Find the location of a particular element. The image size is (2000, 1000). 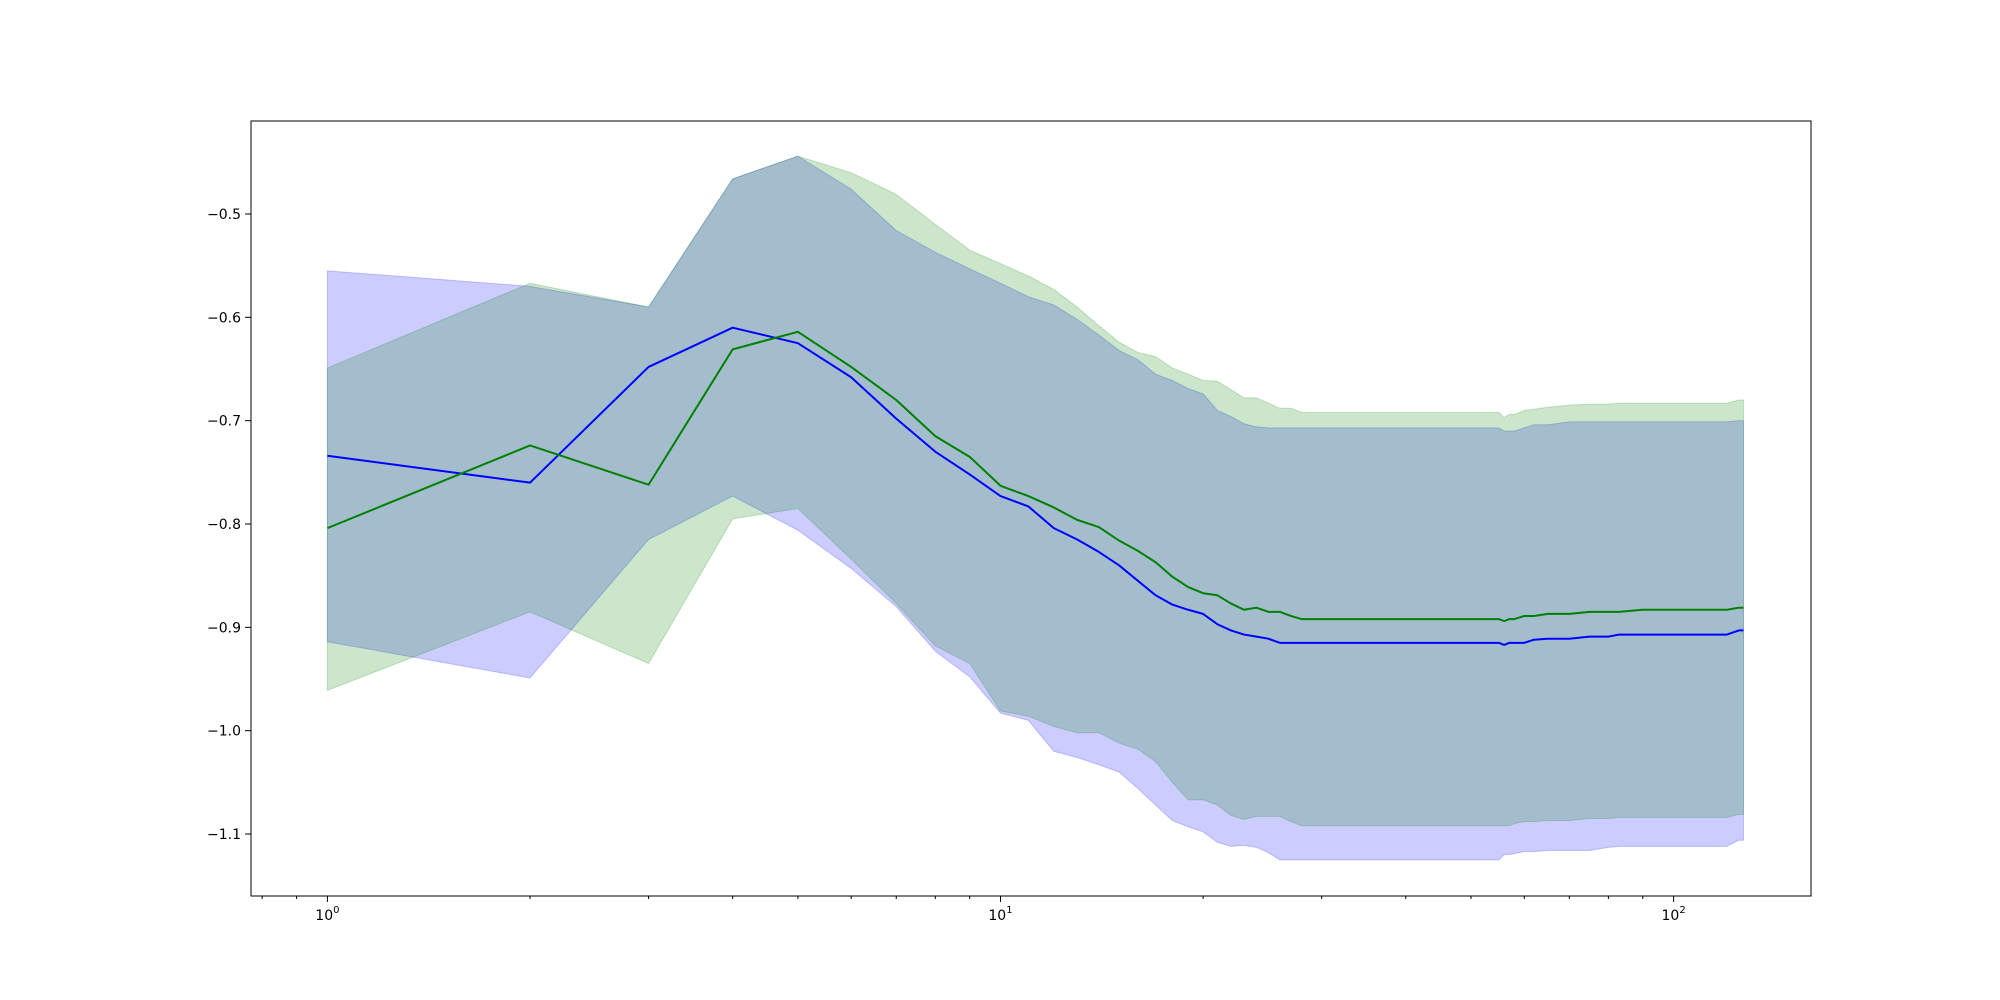

y-tick-label: −0.6 is located at coordinates (224, 318).